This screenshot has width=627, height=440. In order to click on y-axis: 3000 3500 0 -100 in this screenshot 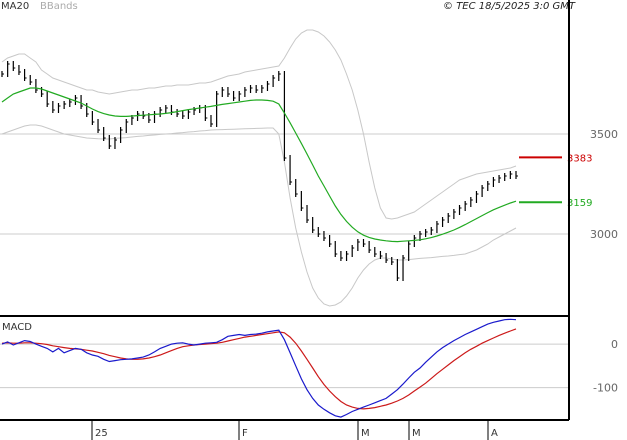, I will do `click(604, 261)`.